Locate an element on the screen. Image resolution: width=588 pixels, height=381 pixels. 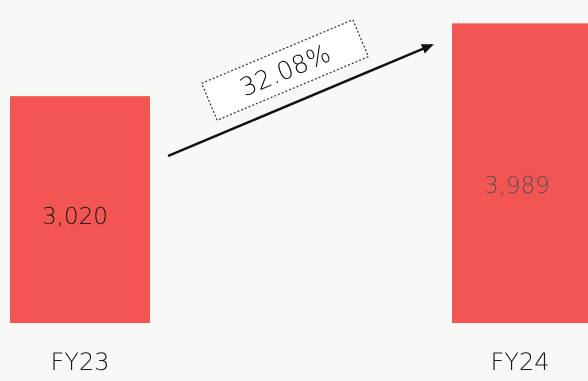
growth-callout: 32.08% is located at coordinates (285, 70).